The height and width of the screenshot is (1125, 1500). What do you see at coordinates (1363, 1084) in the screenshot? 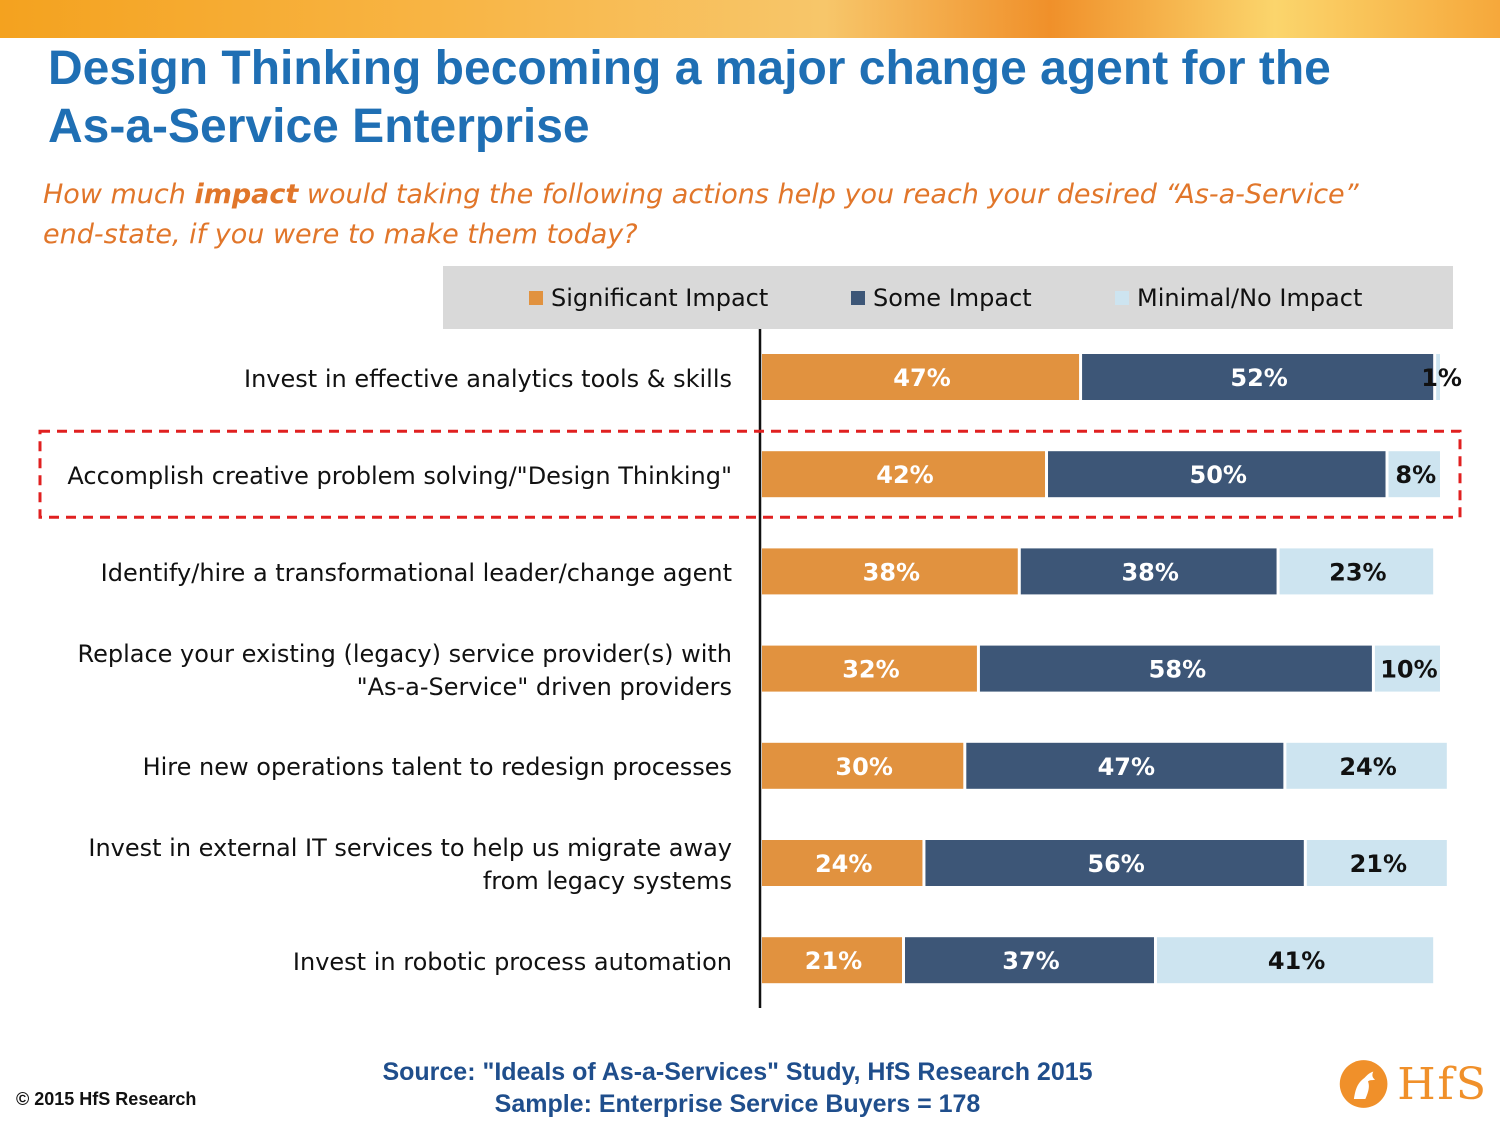
I see `horse-icon` at bounding box center [1363, 1084].